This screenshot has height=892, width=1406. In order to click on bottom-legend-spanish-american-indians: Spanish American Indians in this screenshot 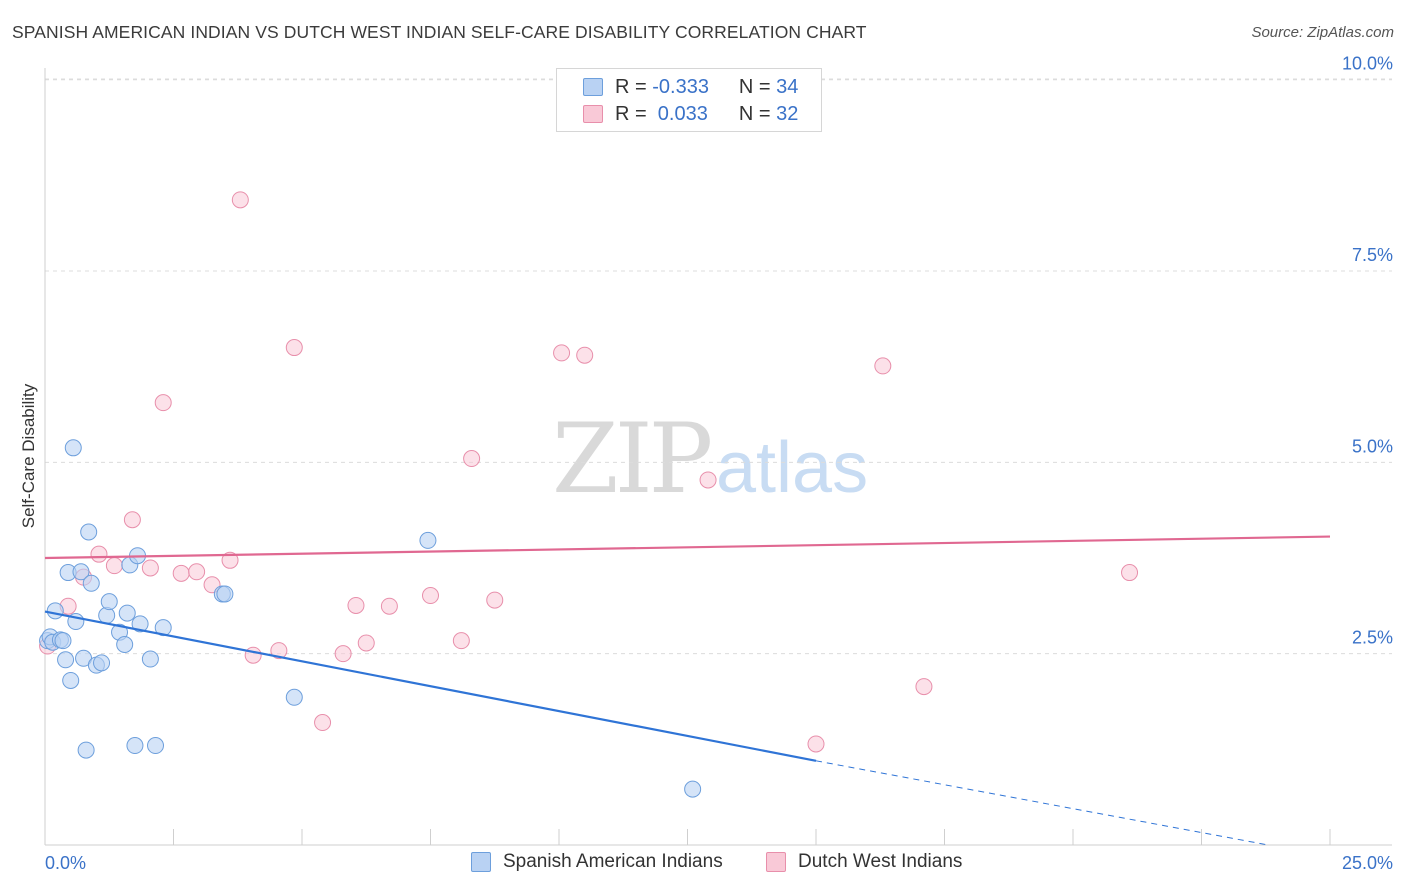, I will do `click(597, 862)`.